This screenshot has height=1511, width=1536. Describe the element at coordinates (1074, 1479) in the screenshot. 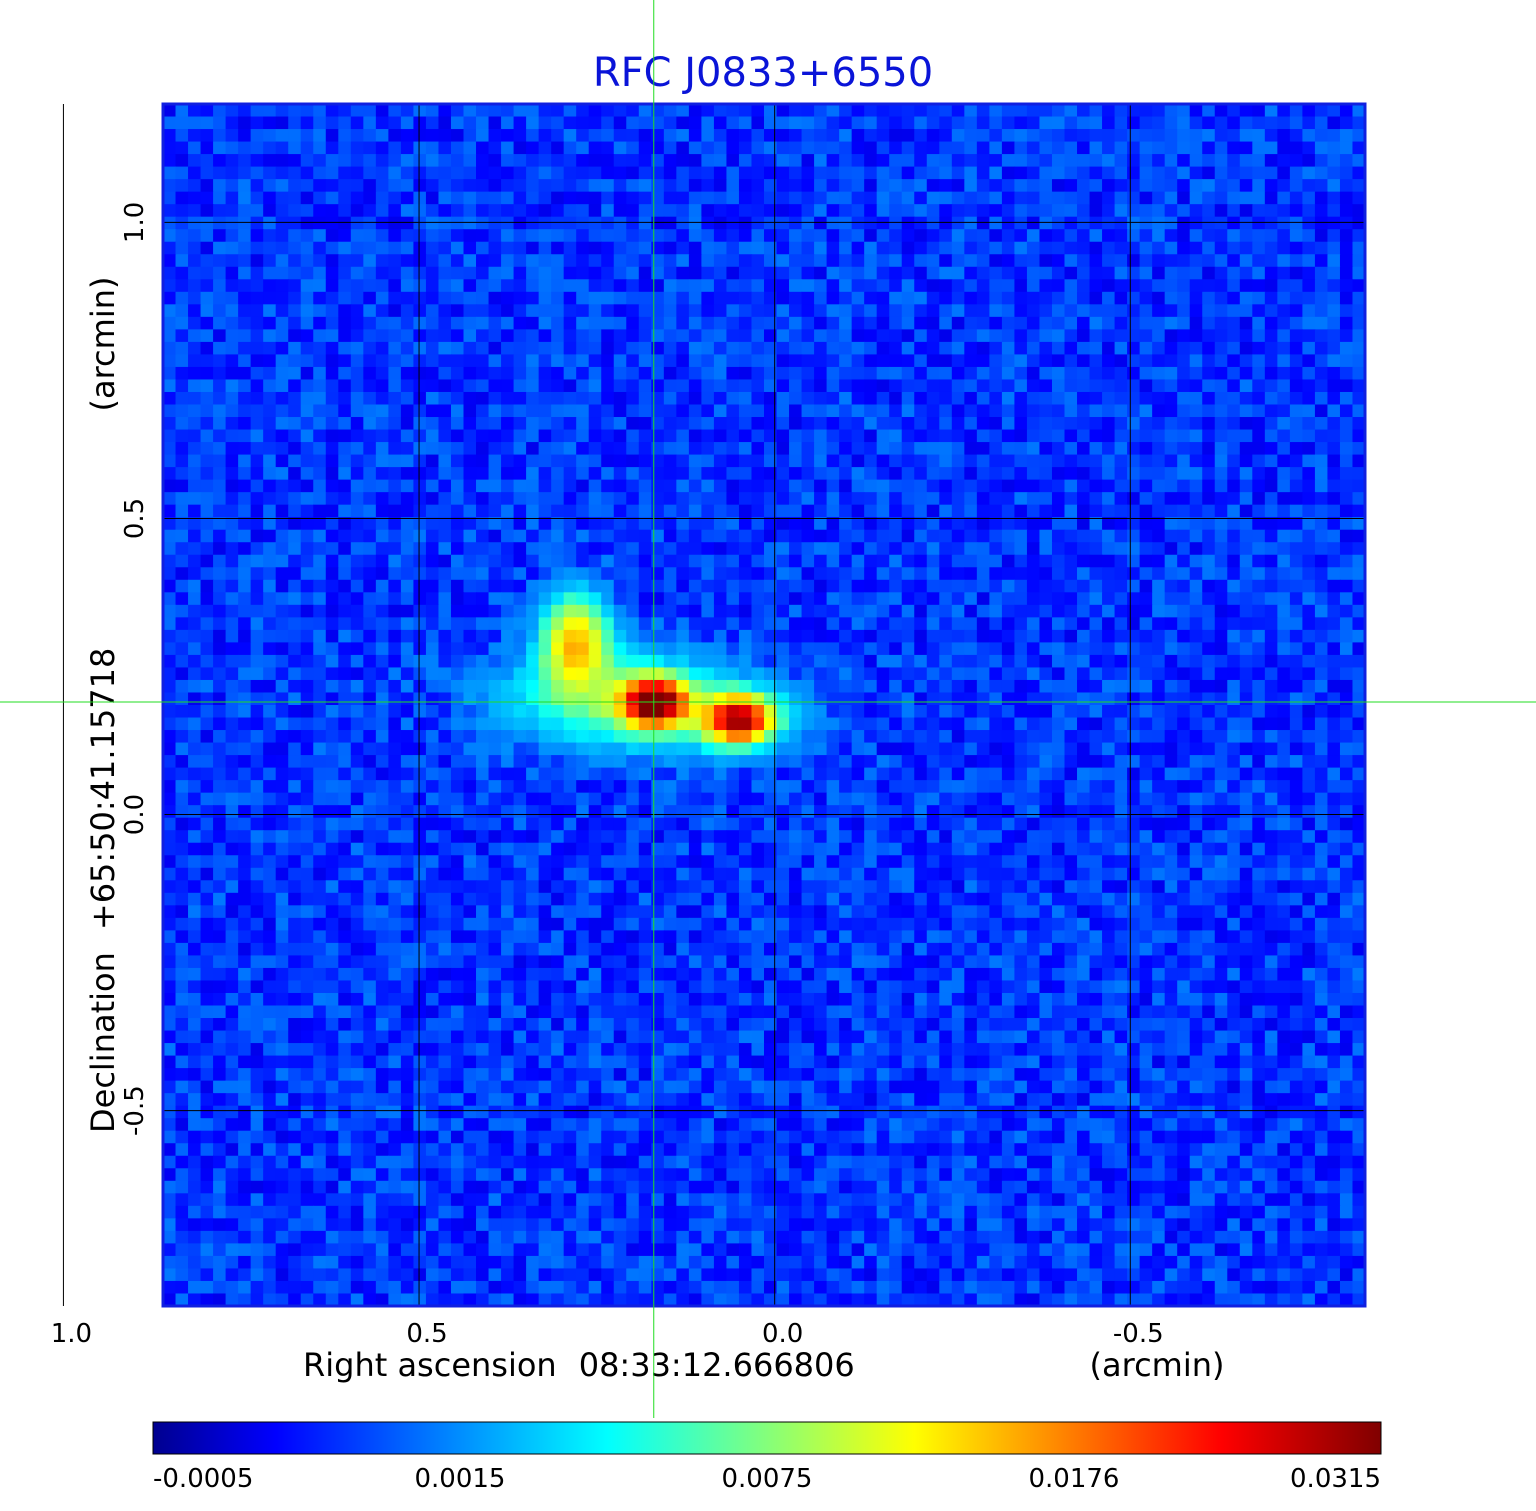

I see `colorbar-tick-label: 0.0176` at that location.